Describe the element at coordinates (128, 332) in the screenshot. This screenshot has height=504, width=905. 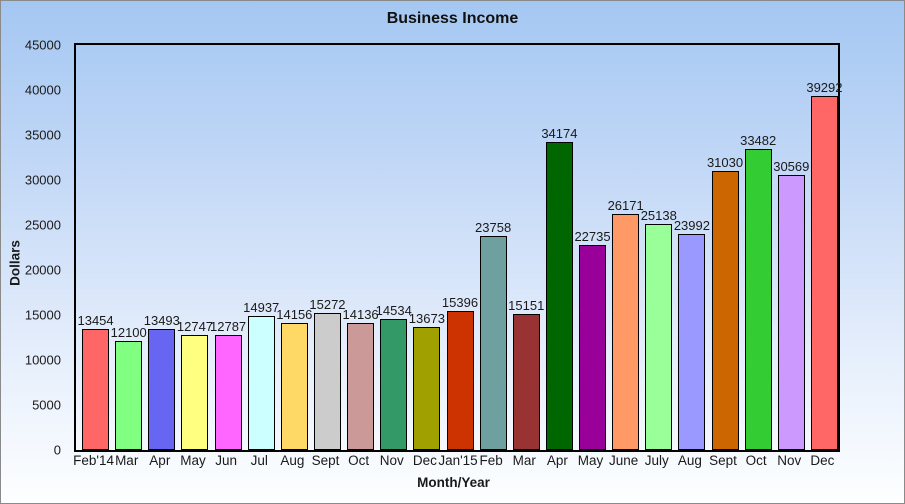
I see `bar-value-label: 12100` at that location.